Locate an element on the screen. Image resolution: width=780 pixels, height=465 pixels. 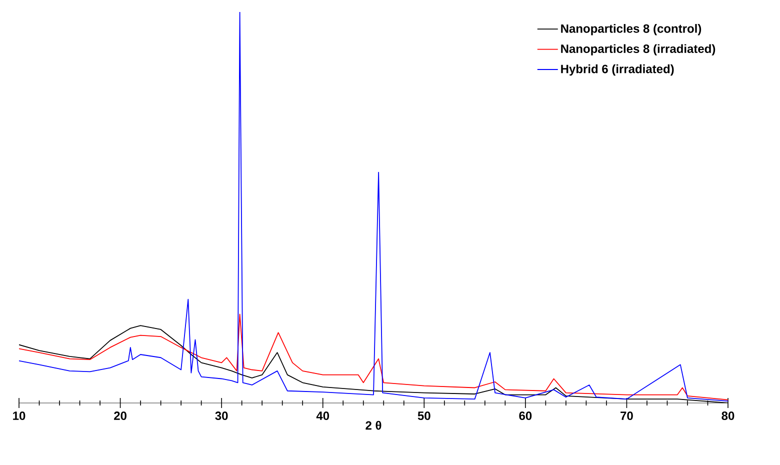
legend-label: Hybrid 6 (irradiated) is located at coordinates (617, 70).